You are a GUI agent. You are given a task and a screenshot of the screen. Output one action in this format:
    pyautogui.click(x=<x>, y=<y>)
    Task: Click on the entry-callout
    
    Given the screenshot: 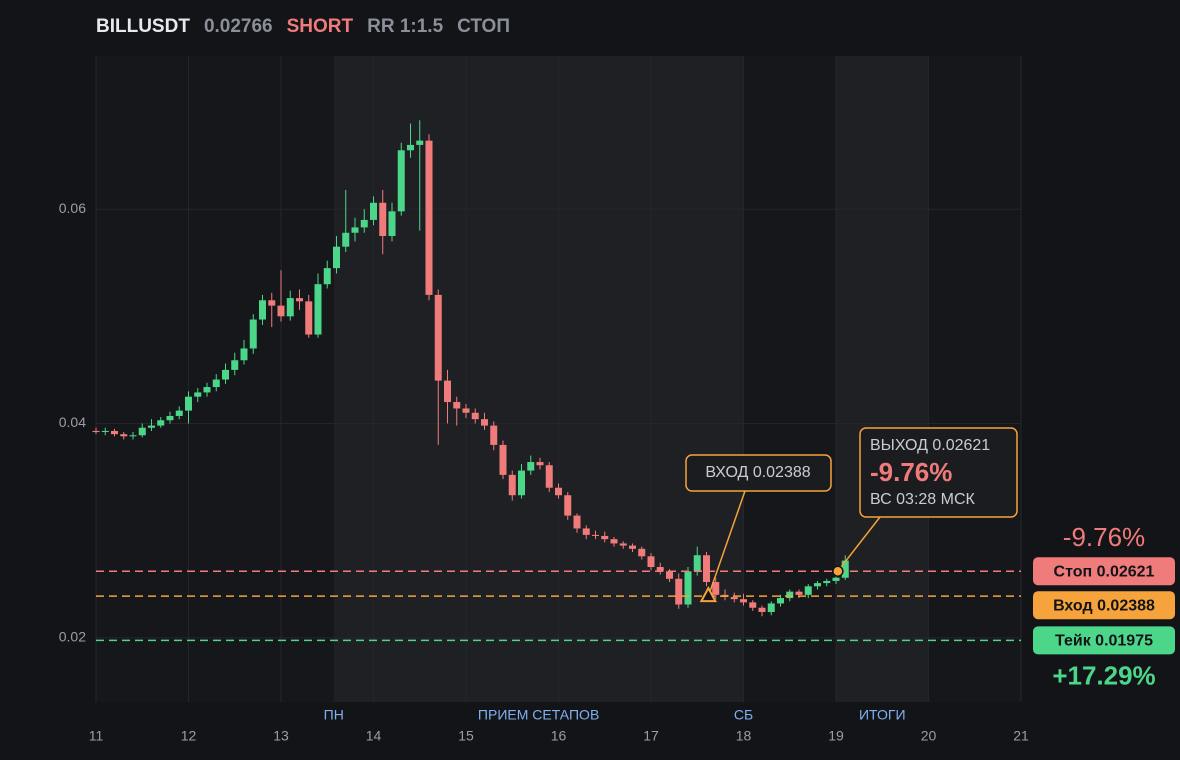 What is the action you would take?
    pyautogui.click(x=758, y=473)
    